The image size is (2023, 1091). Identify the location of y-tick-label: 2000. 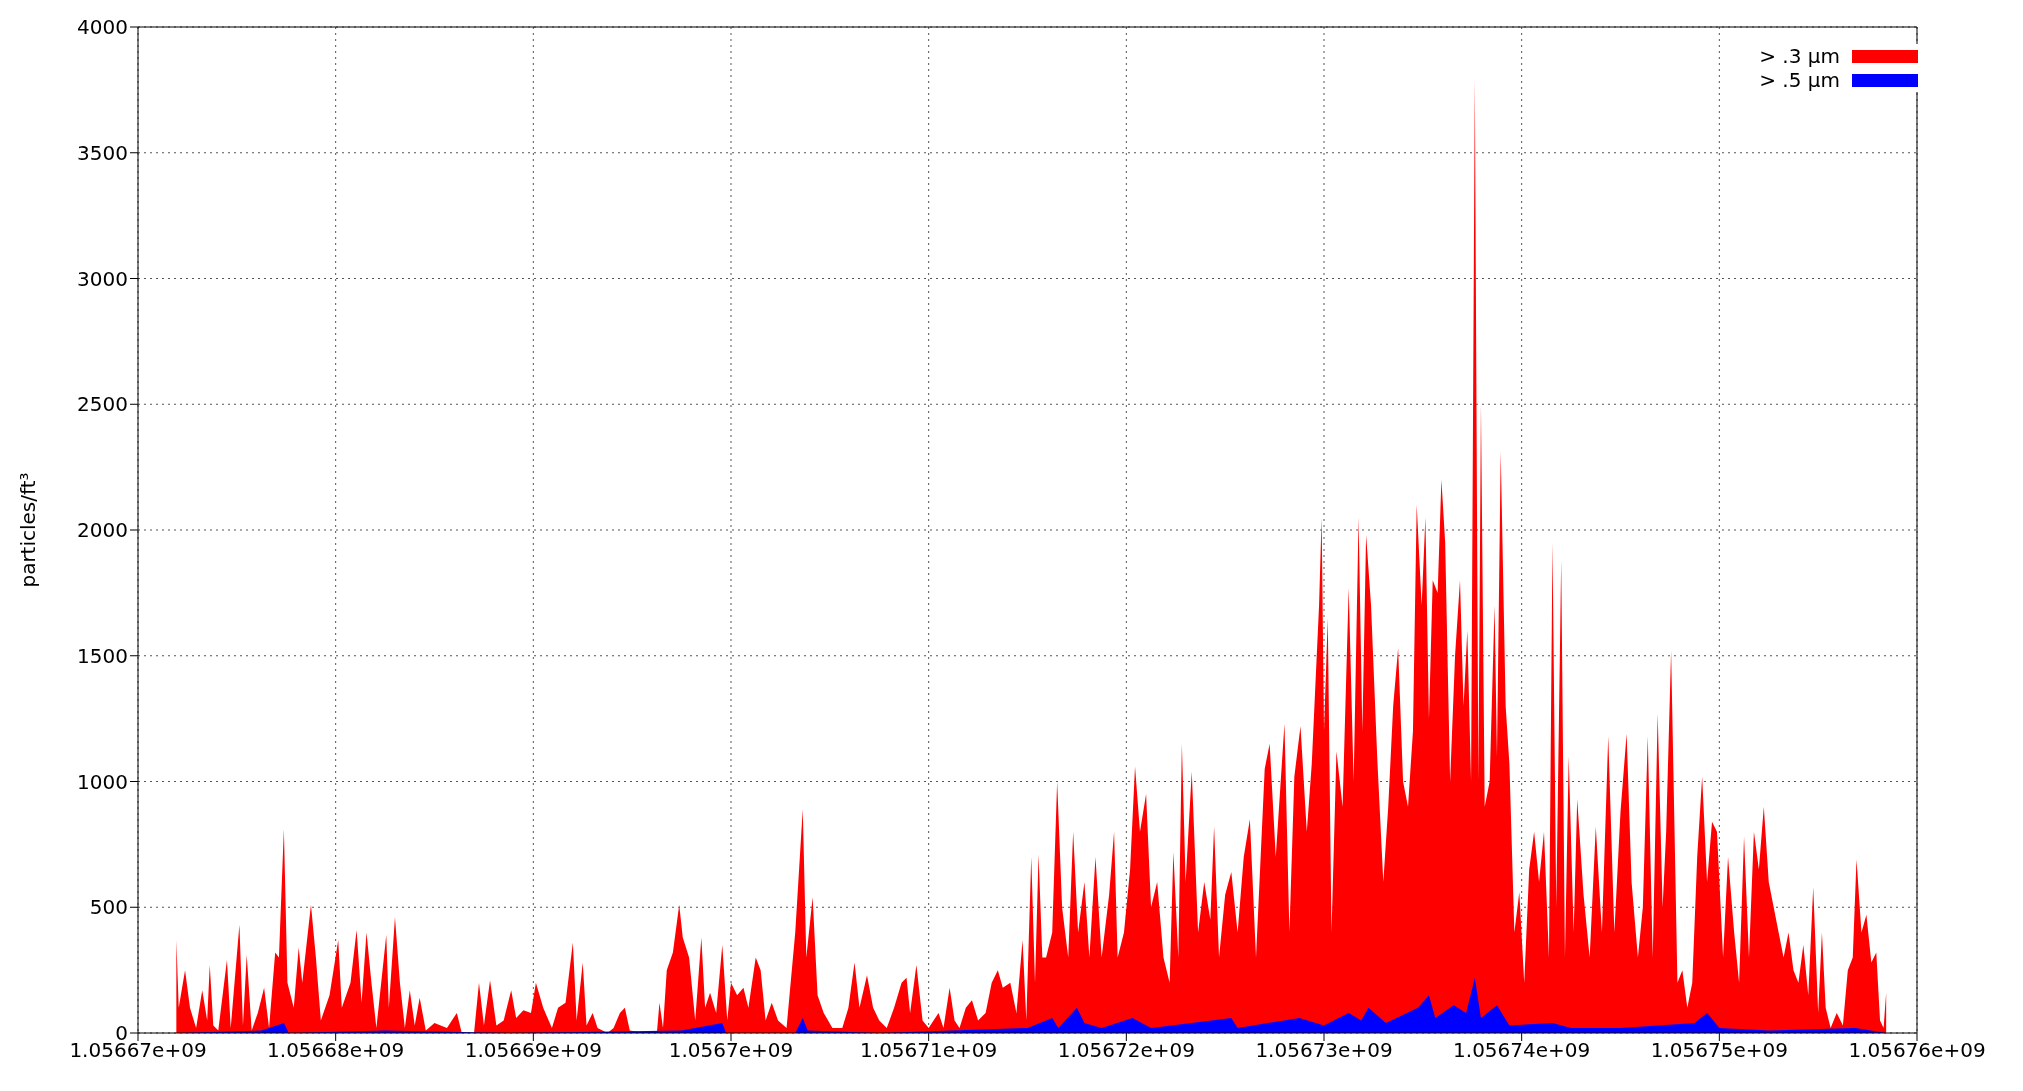
(102, 530).